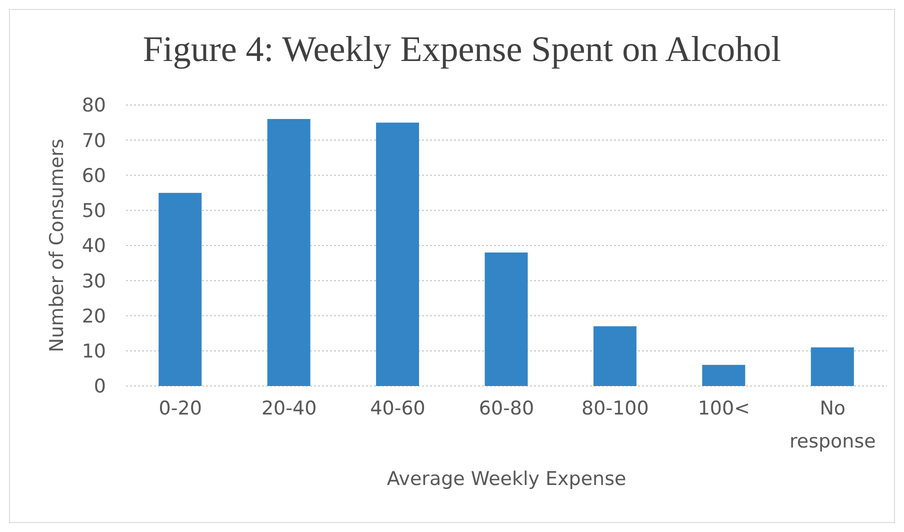 This screenshot has height=532, width=904. What do you see at coordinates (94, 246) in the screenshot?
I see `y-tick-label: 40` at bounding box center [94, 246].